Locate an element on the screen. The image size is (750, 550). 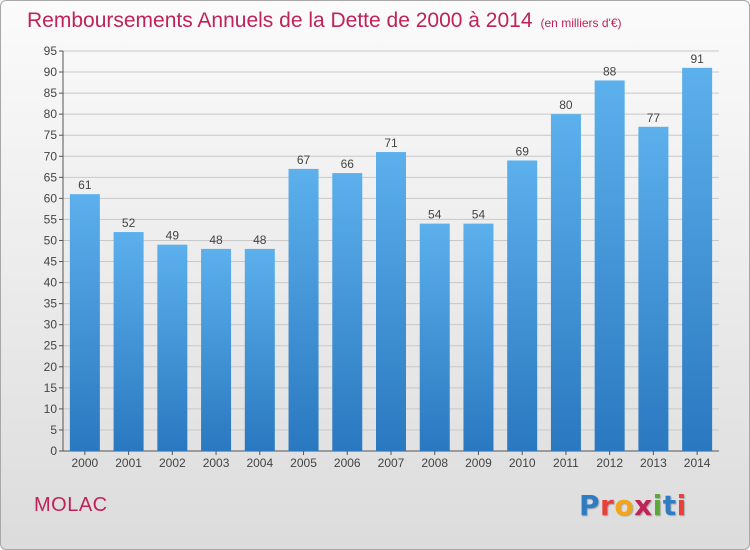
bar-2013 is located at coordinates (653, 288).